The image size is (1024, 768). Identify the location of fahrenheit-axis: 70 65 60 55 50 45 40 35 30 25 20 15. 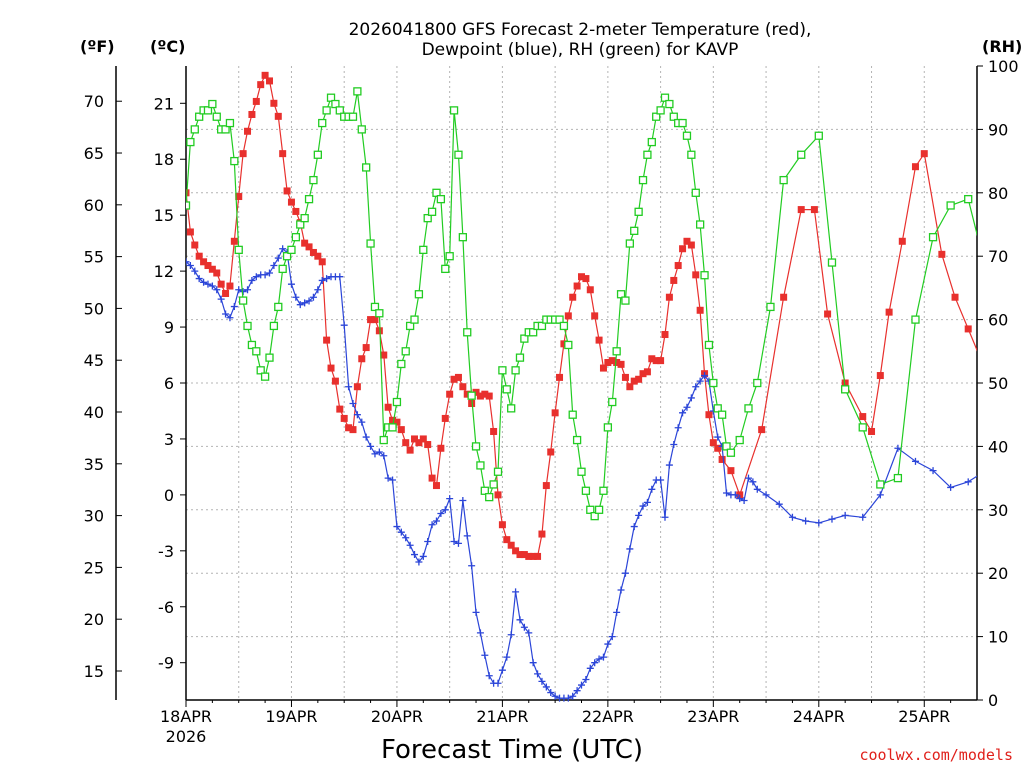
(103, 386).